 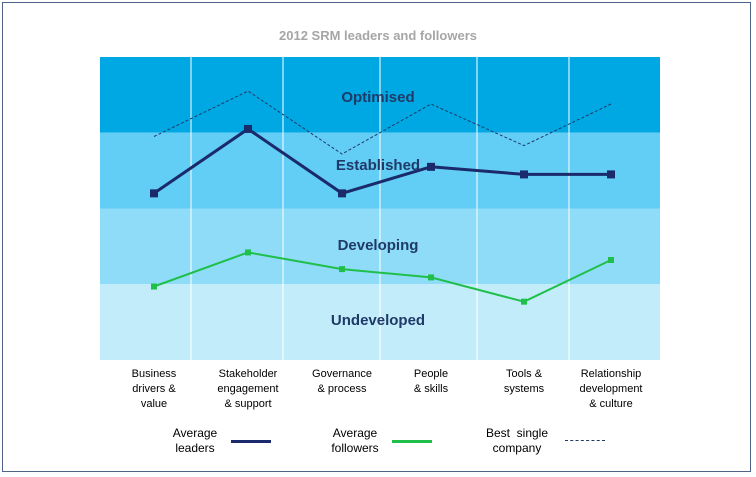 What do you see at coordinates (247, 404) in the screenshot?
I see `x-tick-label: & support` at bounding box center [247, 404].